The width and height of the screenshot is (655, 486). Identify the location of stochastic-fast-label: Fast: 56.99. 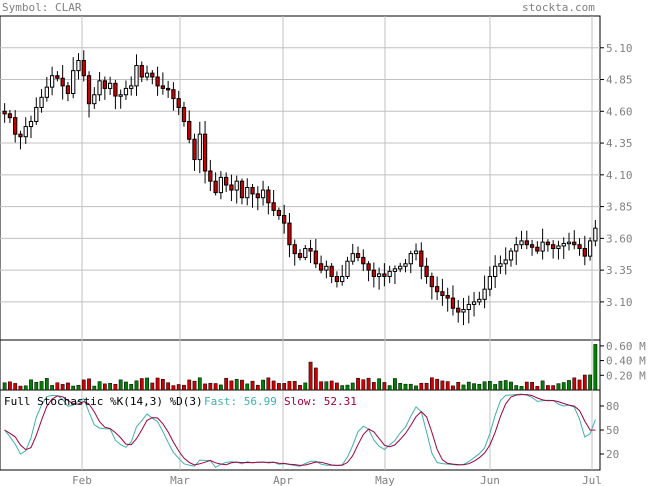
(240, 401).